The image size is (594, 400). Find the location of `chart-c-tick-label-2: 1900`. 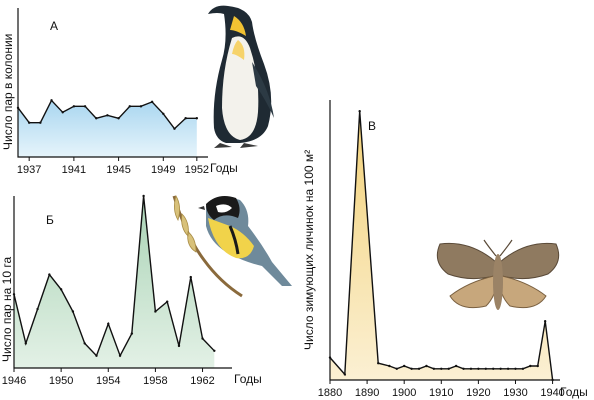

chart-c-tick-label-2: 1900 is located at coordinates (404, 393).